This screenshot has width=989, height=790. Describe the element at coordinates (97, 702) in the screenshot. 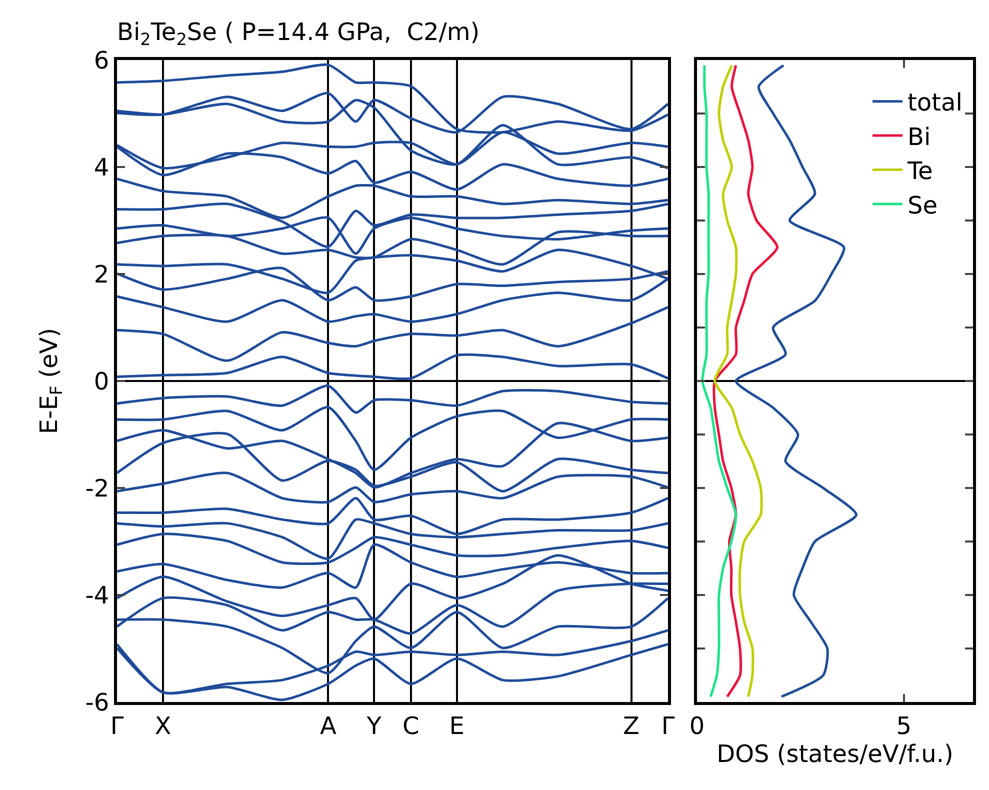

I see `y-tick-label: -6` at that location.